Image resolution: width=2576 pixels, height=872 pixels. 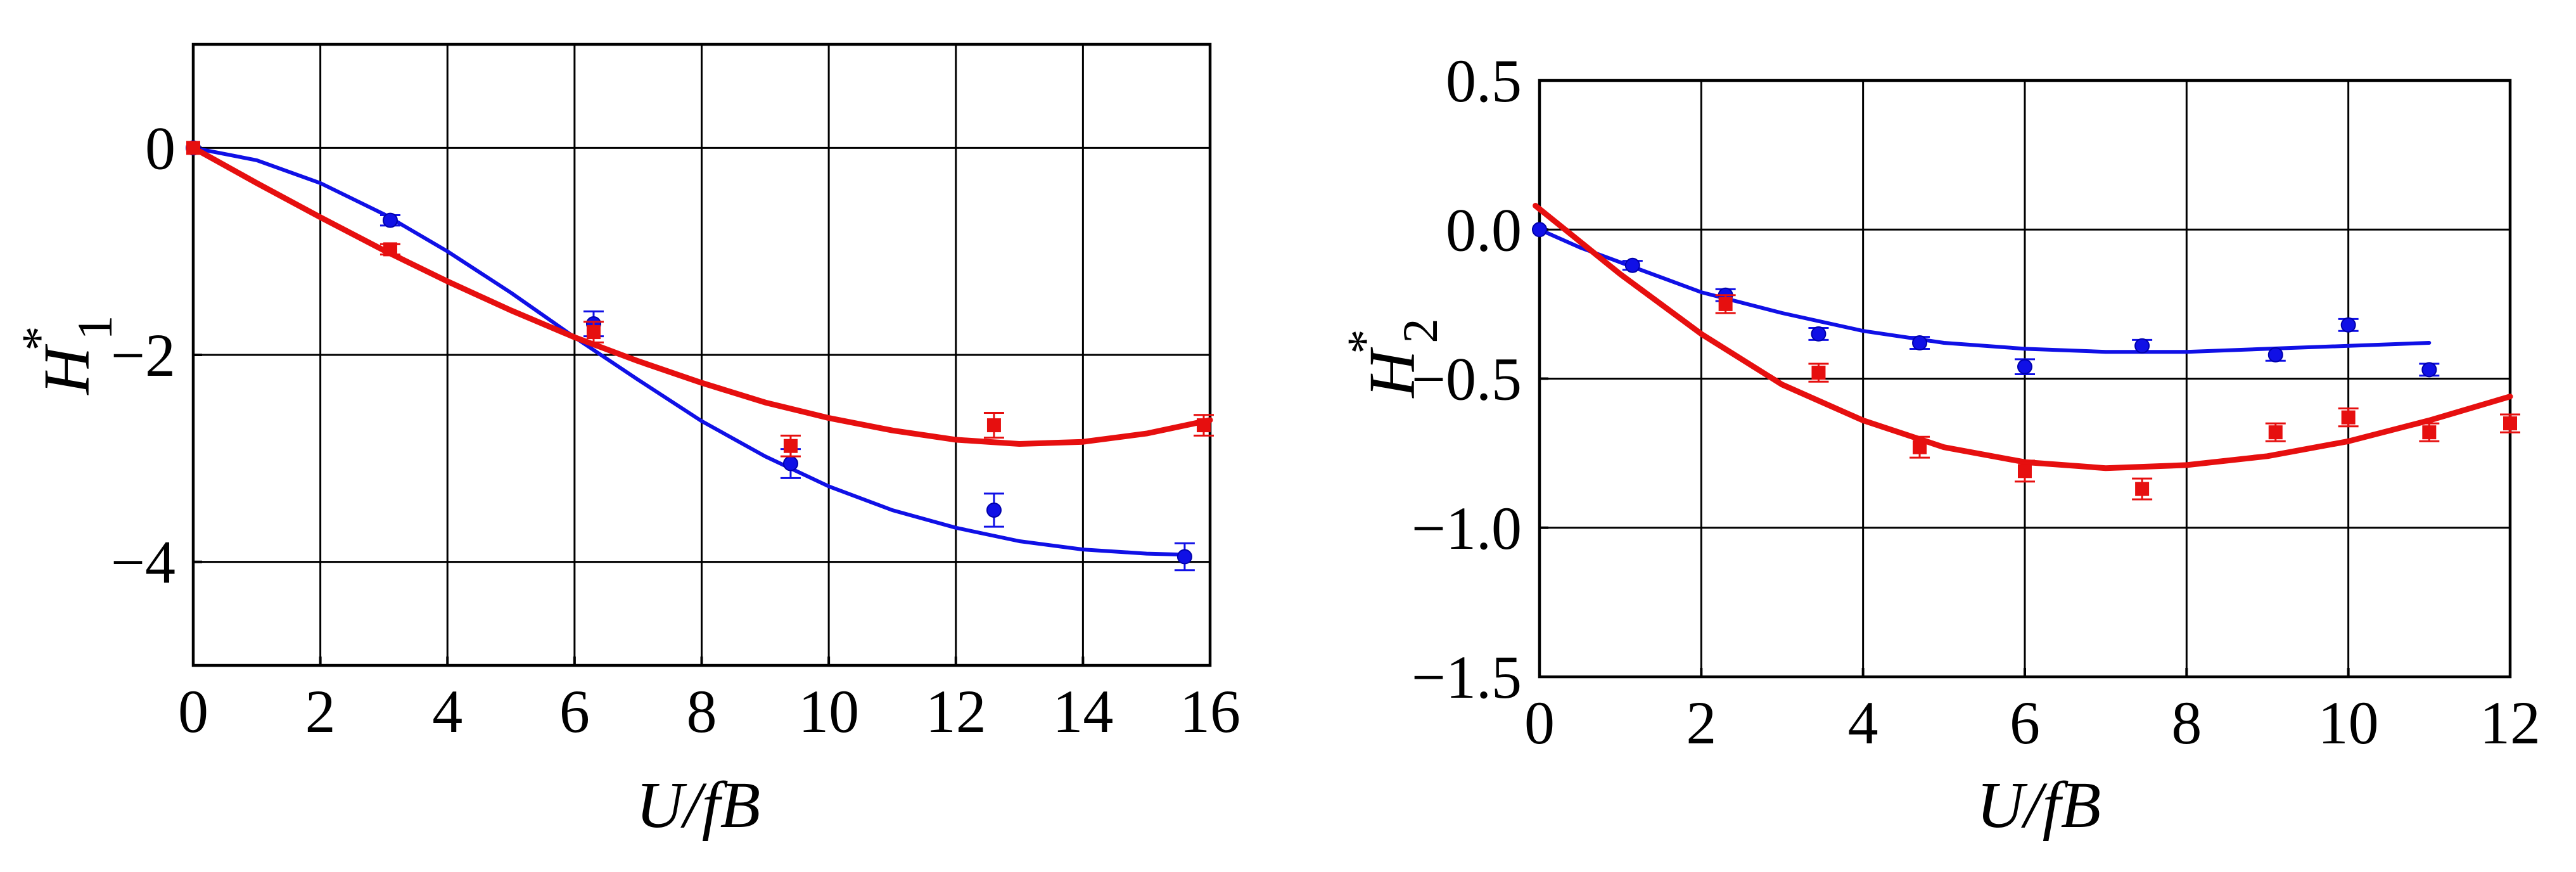 I want to click on chart2-xtick-label: 2, so click(x=1701, y=723).